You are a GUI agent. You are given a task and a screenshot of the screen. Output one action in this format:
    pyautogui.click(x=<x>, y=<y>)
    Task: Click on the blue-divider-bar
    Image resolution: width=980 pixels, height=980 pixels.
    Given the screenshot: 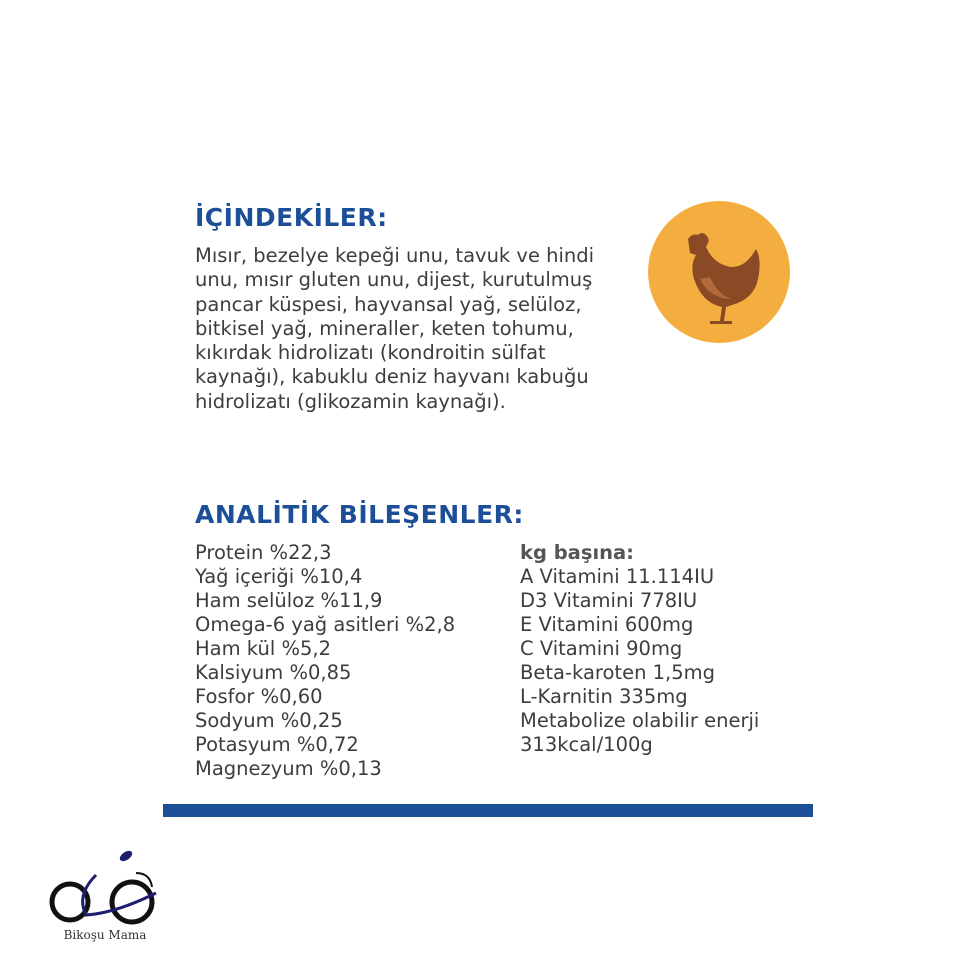 What is the action you would take?
    pyautogui.click(x=488, y=810)
    